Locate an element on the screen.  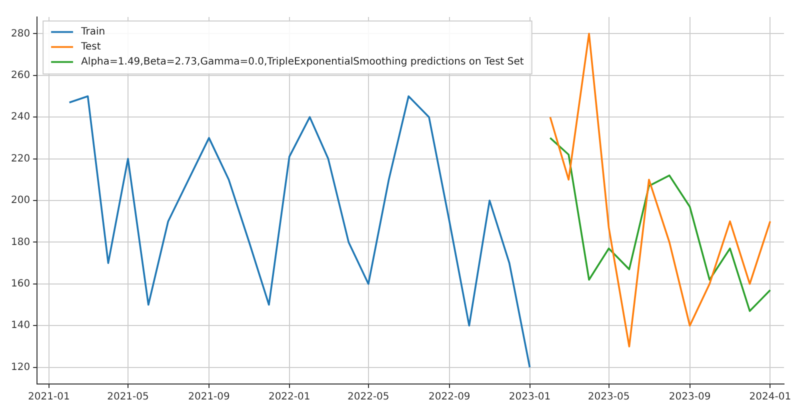
x-tick-label: 2021-09 is located at coordinates (209, 397).